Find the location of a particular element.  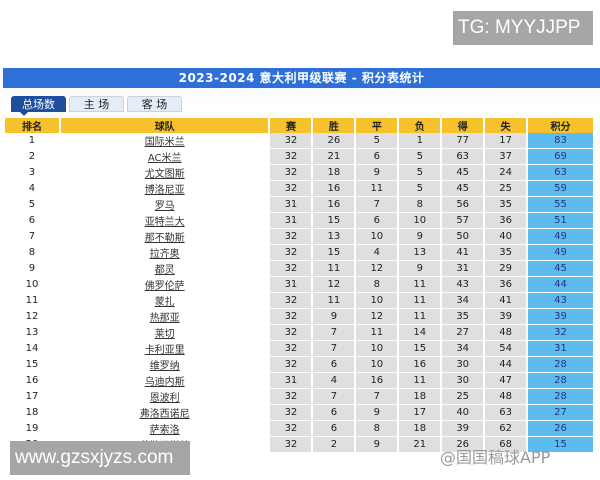

team-link: 乌迪内斯 is located at coordinates (164, 382).